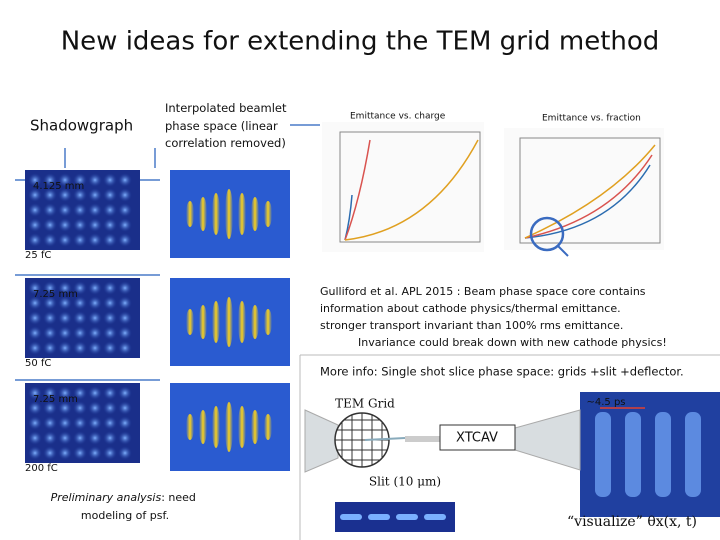 The width and height of the screenshot is (720, 540). I want to click on streak-band, so click(633, 454).